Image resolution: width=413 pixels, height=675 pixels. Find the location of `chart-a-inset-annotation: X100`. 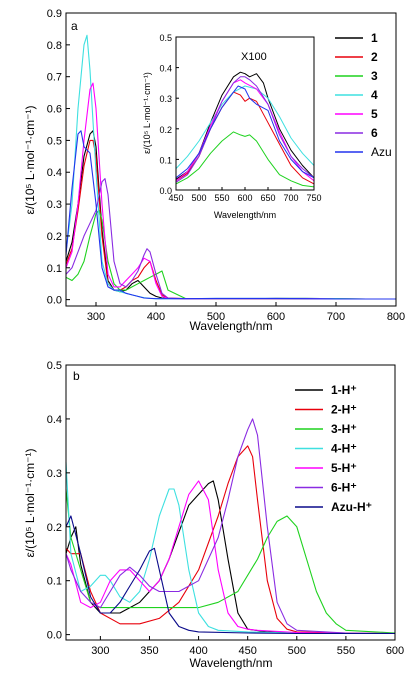

chart-a-inset-annotation: X100 is located at coordinates (254, 57).